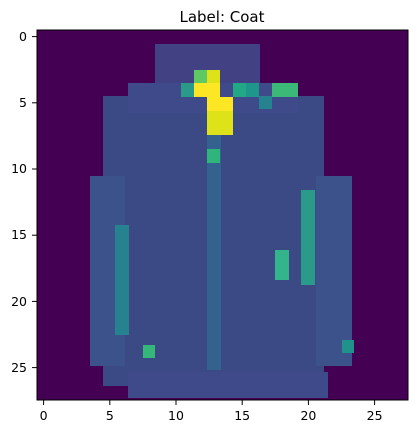 The image size is (417, 433). I want to click on y-tick-label: 5, so click(23, 102).